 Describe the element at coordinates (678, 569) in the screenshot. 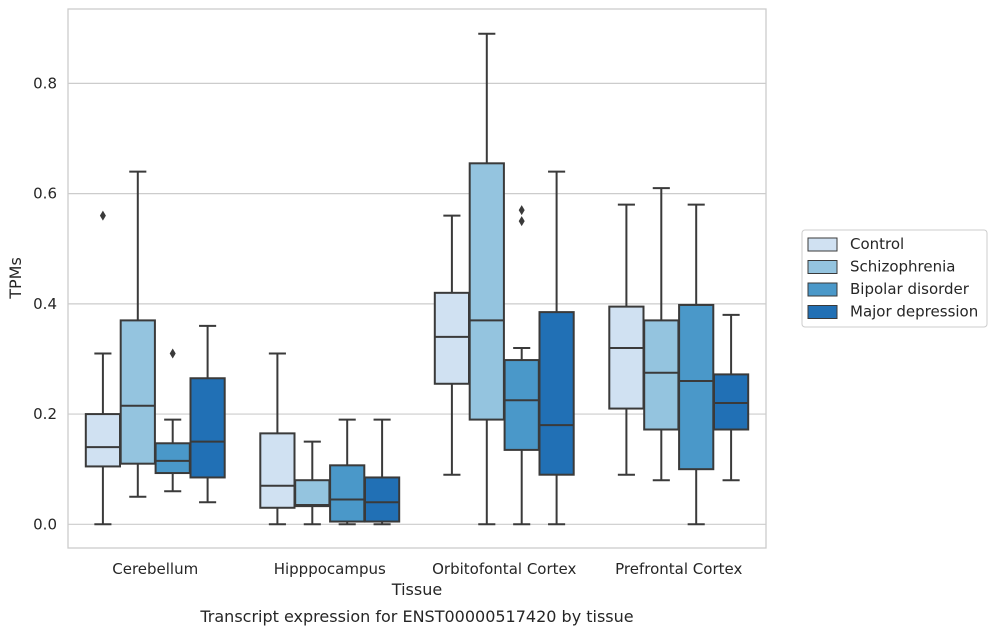

I see `x-tick-label: Prefrontal Cortex` at that location.